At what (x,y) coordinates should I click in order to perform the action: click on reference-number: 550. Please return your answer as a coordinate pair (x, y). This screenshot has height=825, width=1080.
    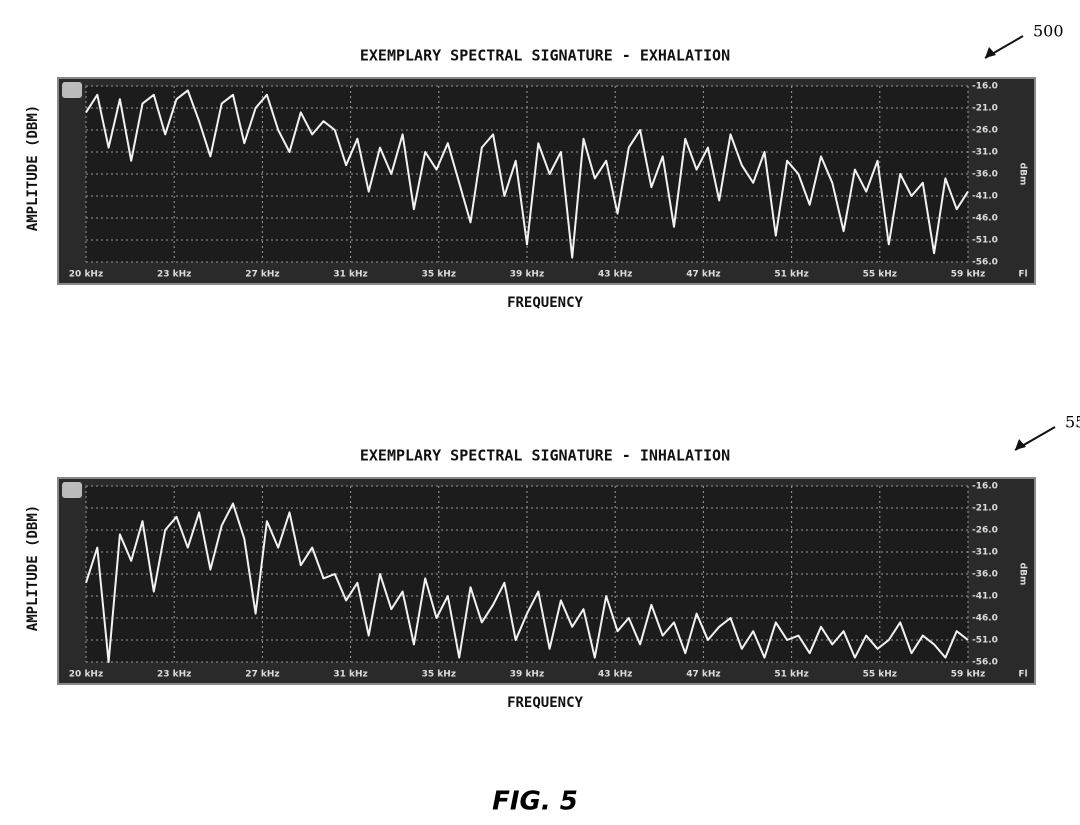
    Looking at the image, I should click on (1072, 422).